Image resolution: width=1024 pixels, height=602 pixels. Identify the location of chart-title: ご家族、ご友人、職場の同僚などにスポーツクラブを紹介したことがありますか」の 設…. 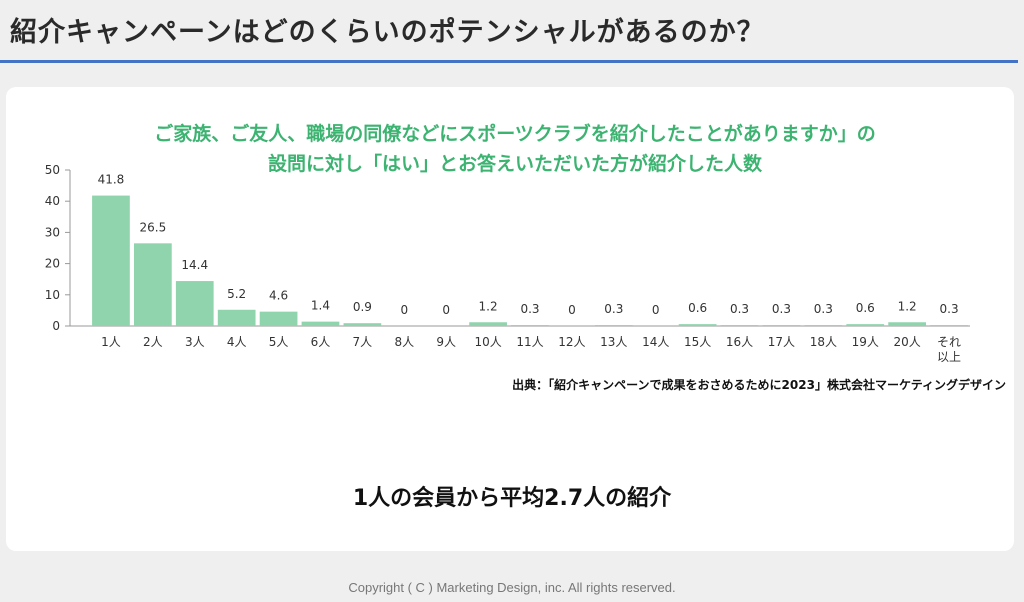
(515, 149).